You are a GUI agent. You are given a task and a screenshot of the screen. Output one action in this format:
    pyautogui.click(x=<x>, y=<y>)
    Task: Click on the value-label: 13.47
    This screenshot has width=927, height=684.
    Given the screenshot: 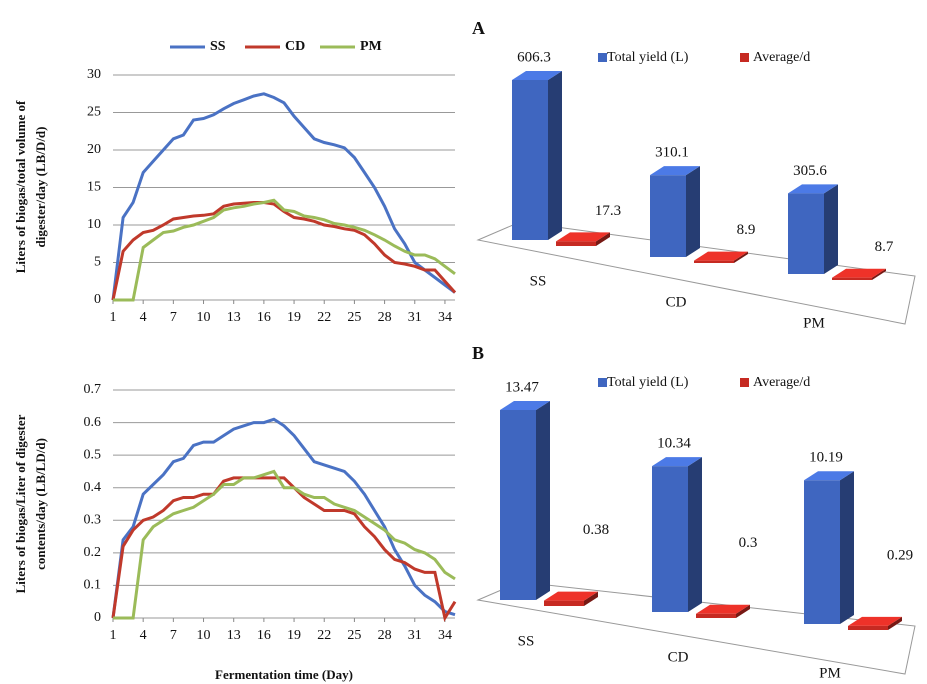 What is the action you would take?
    pyautogui.click(x=522, y=387)
    